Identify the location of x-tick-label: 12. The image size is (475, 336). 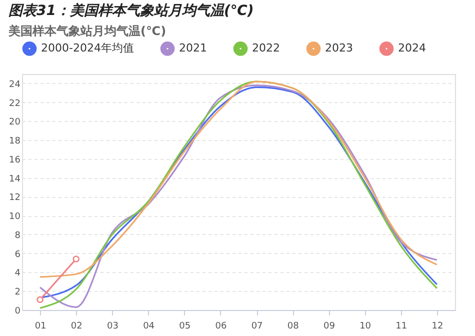
(438, 327).